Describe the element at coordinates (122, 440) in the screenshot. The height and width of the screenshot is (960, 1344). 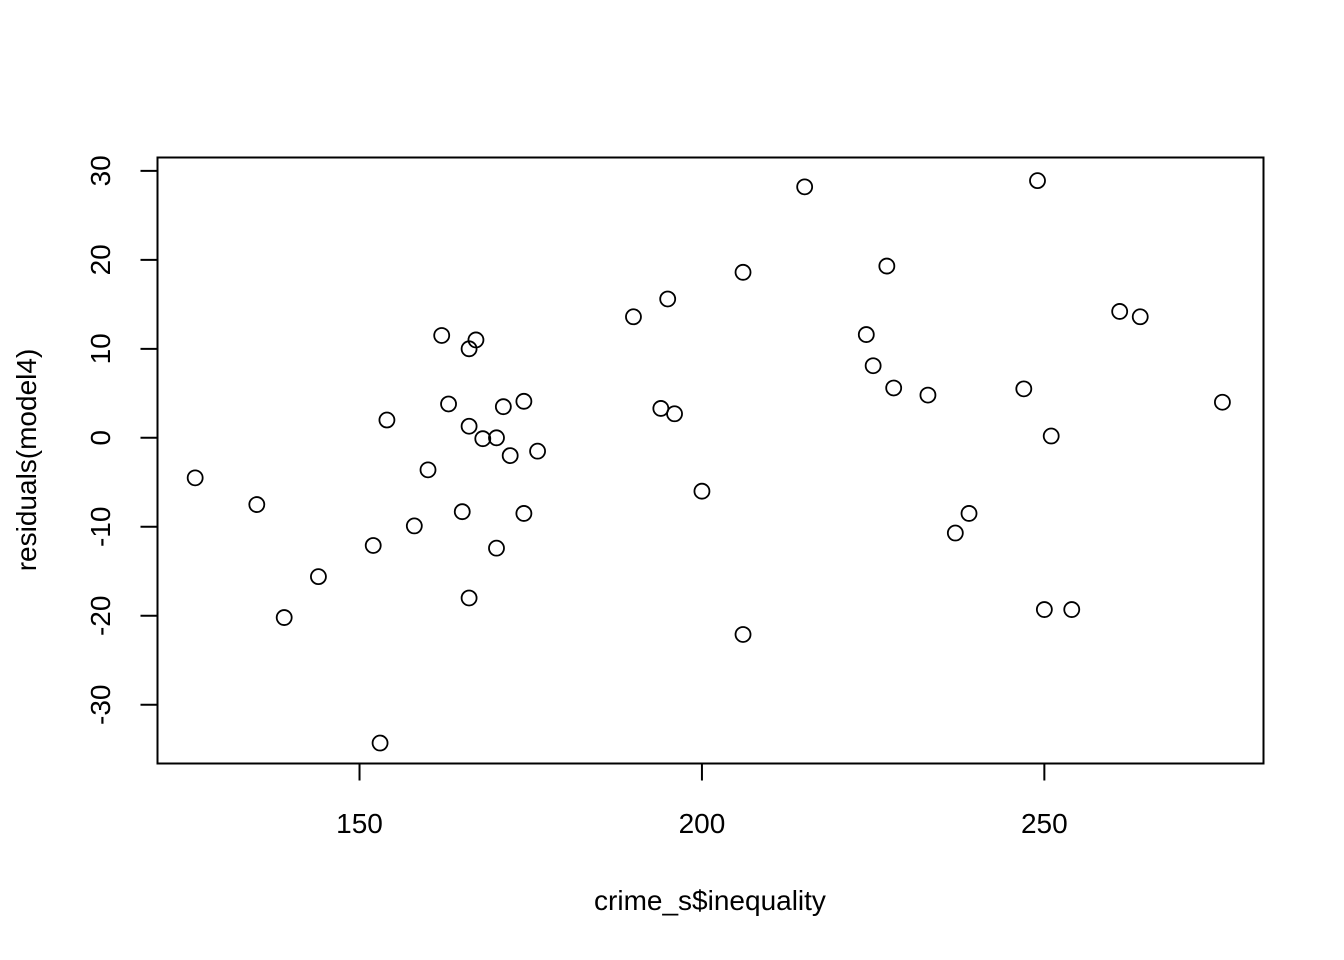
I see `y-axis: -30 -20 -10 0 10 20 30` at that location.